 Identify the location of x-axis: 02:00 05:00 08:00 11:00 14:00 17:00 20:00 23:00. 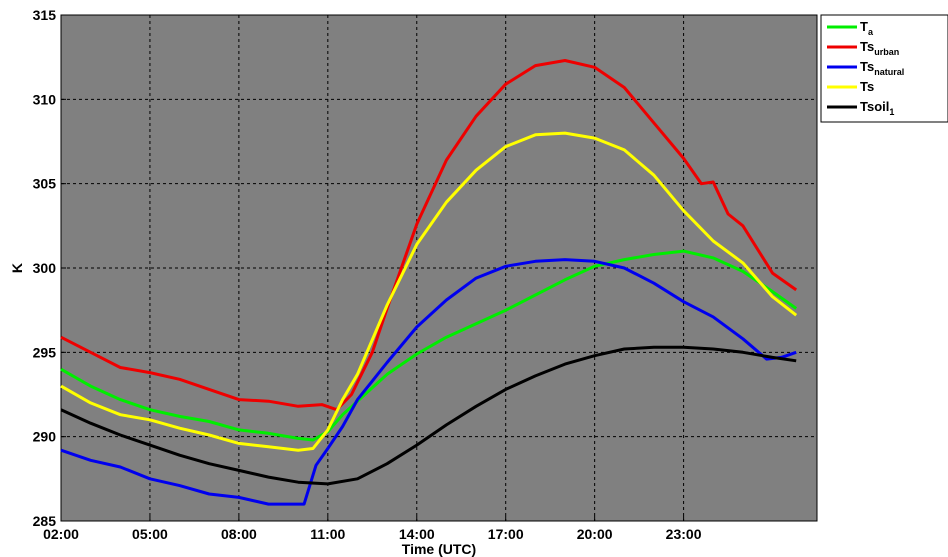
(372, 529).